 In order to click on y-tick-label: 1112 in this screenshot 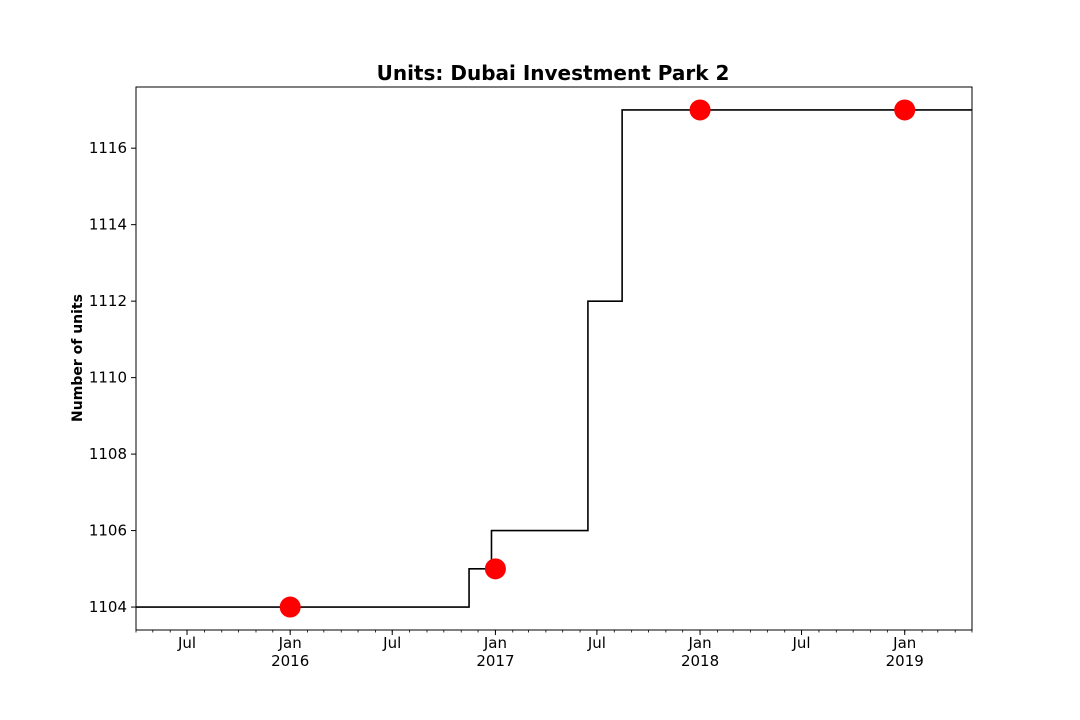, I will do `click(108, 301)`.